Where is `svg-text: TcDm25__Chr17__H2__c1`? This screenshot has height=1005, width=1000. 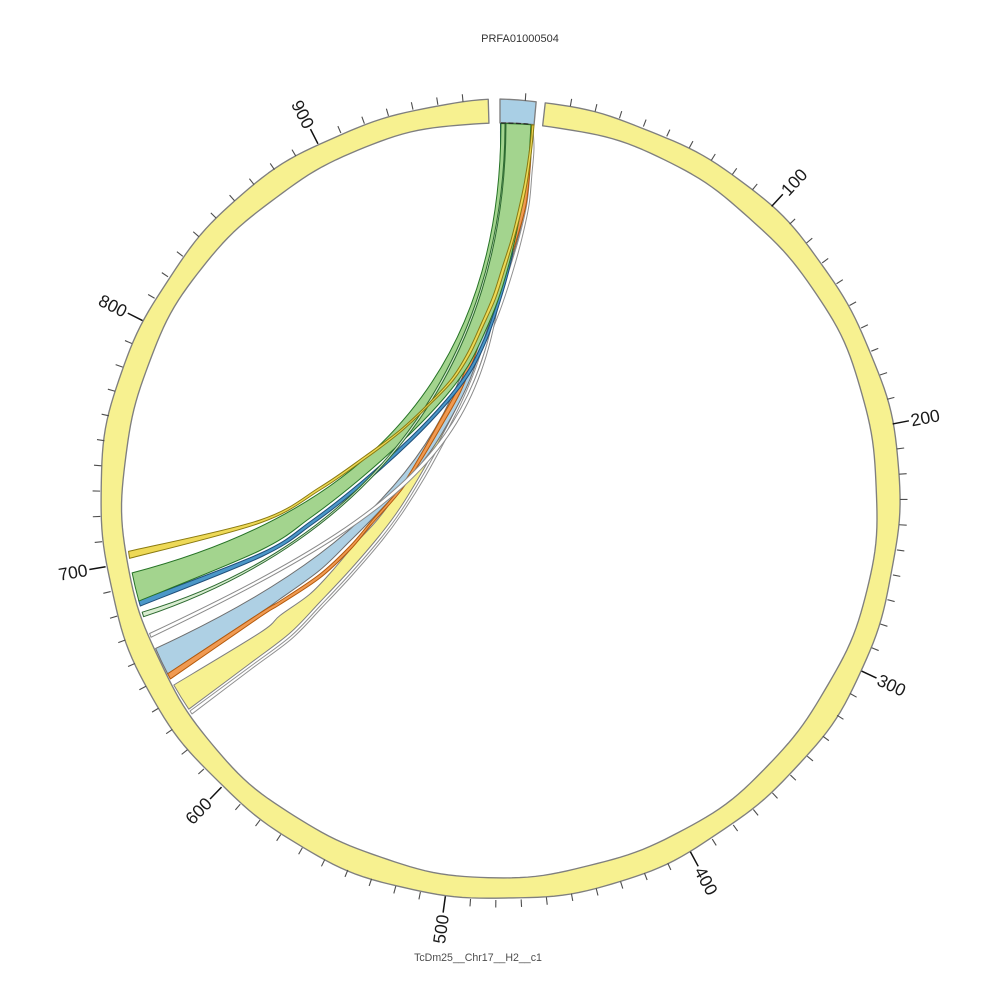
svg-text: TcDm25__Chr17__H2__c1 is located at coordinates (478, 958).